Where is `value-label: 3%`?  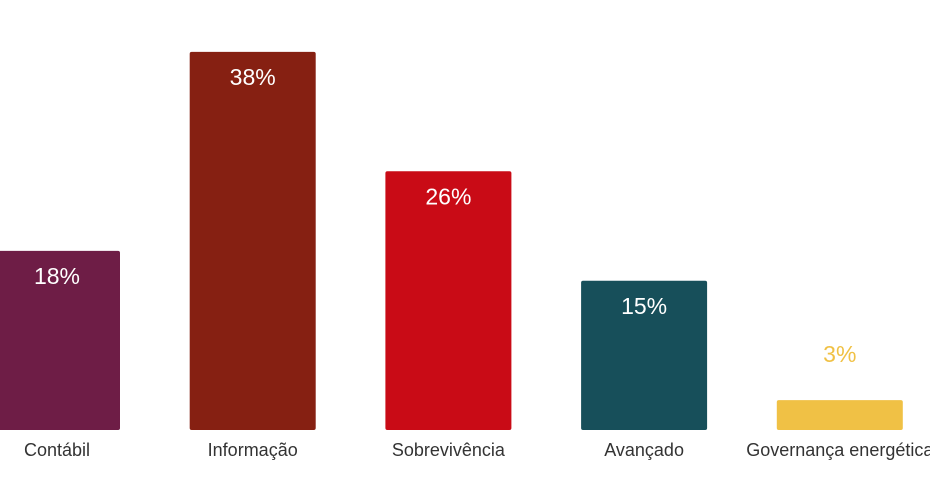
value-label: 3% is located at coordinates (839, 354).